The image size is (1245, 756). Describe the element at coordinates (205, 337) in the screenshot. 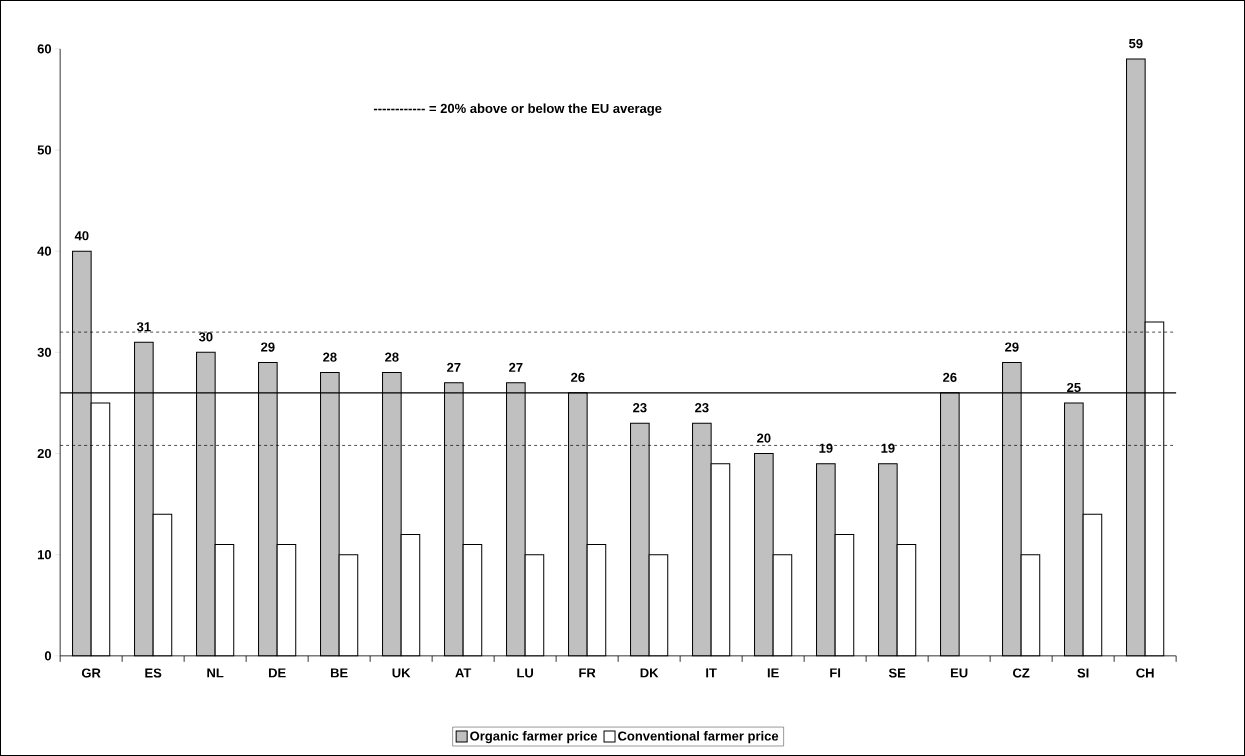

I see `data-label: 30` at that location.